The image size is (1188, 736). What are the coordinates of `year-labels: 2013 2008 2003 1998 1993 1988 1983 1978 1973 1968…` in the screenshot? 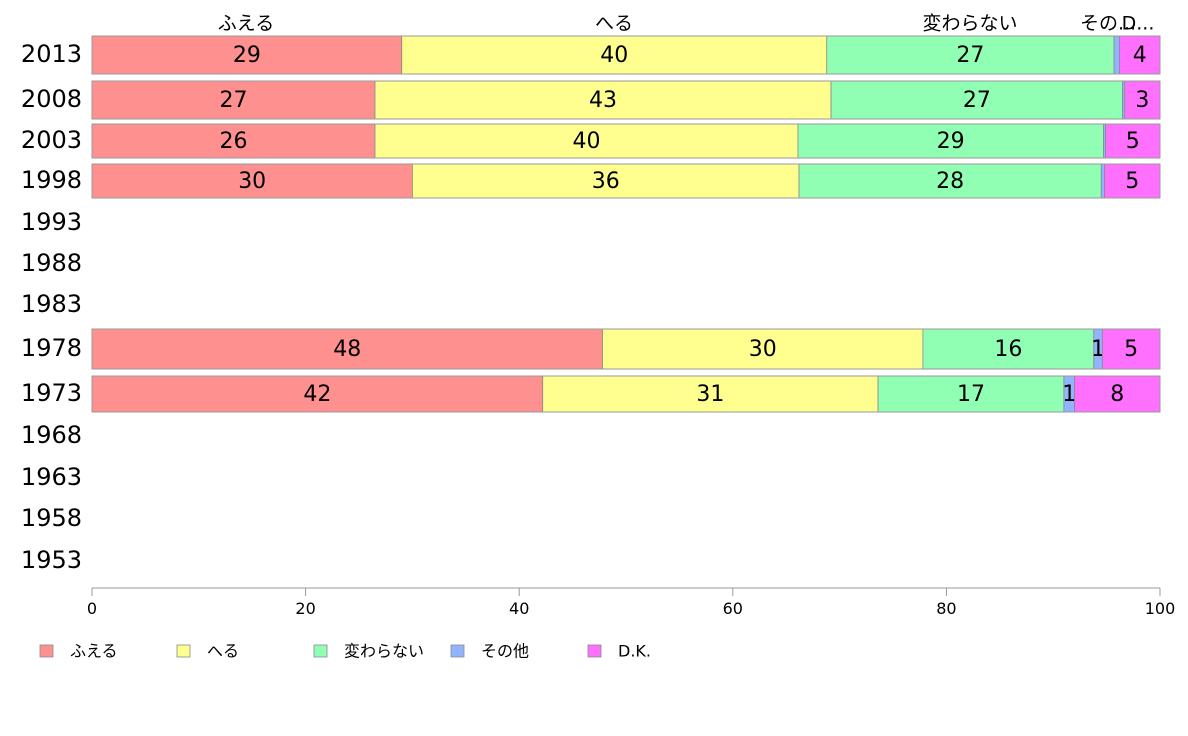 It's located at (51, 307).